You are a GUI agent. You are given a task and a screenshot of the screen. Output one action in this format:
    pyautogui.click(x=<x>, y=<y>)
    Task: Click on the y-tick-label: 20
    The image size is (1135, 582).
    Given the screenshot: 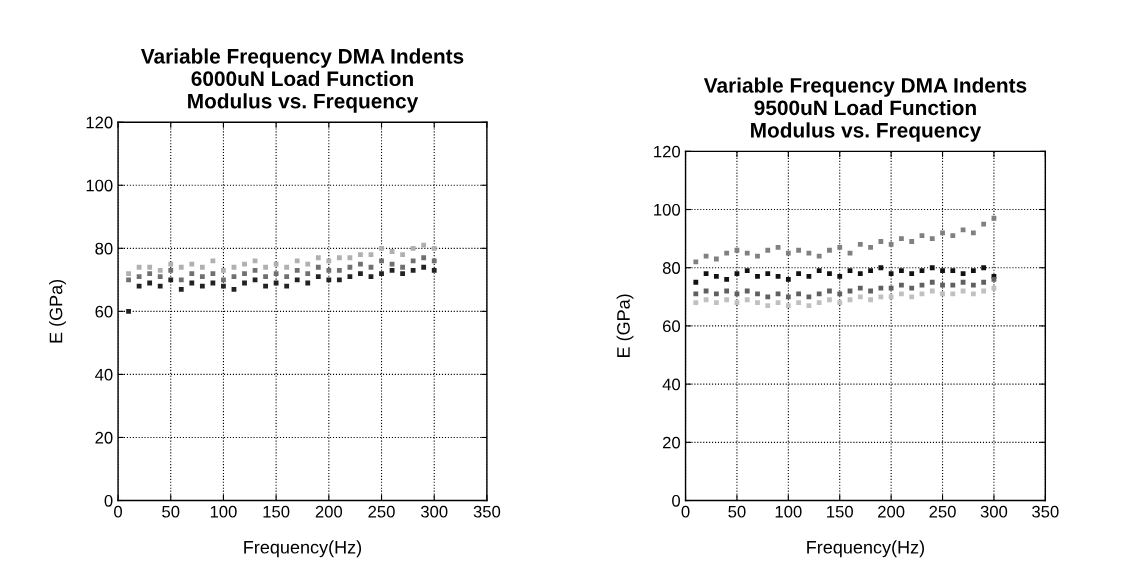 What is the action you would take?
    pyautogui.click(x=671, y=442)
    